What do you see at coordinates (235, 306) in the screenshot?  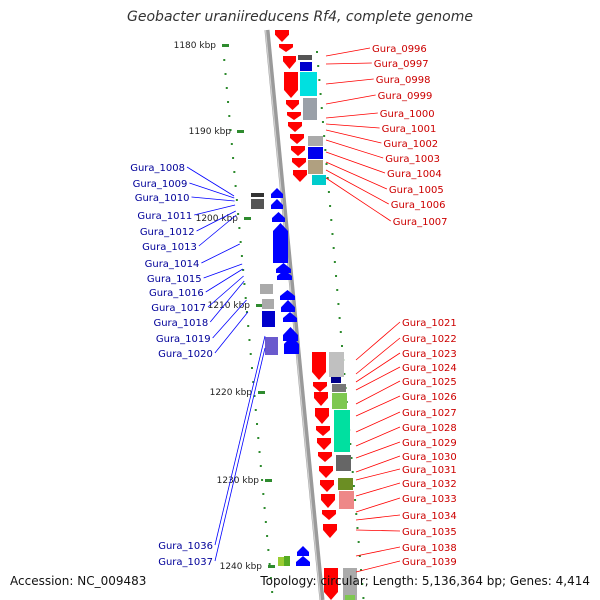 I see `kbp-tick: 1210 kbp` at bounding box center [235, 306].